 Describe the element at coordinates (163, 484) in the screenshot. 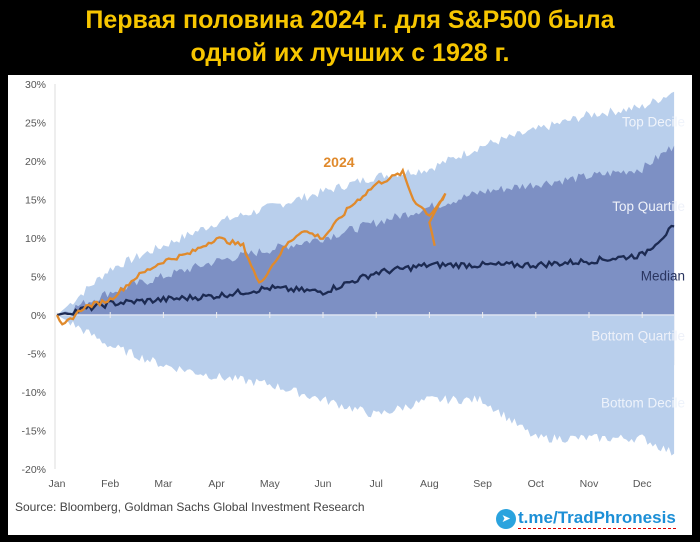

I see `x-tick-label: Mar` at that location.